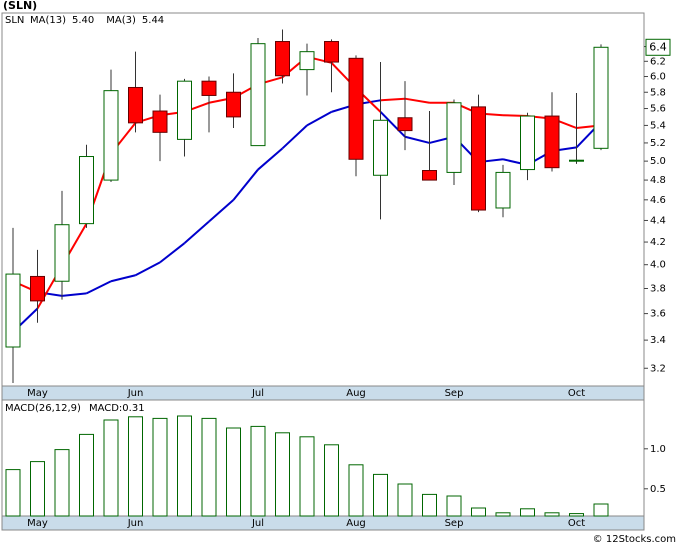 This screenshot has height=546, width=680. Describe the element at coordinates (658, 449) in the screenshot. I see `y-tick-label: 1.0` at that location.